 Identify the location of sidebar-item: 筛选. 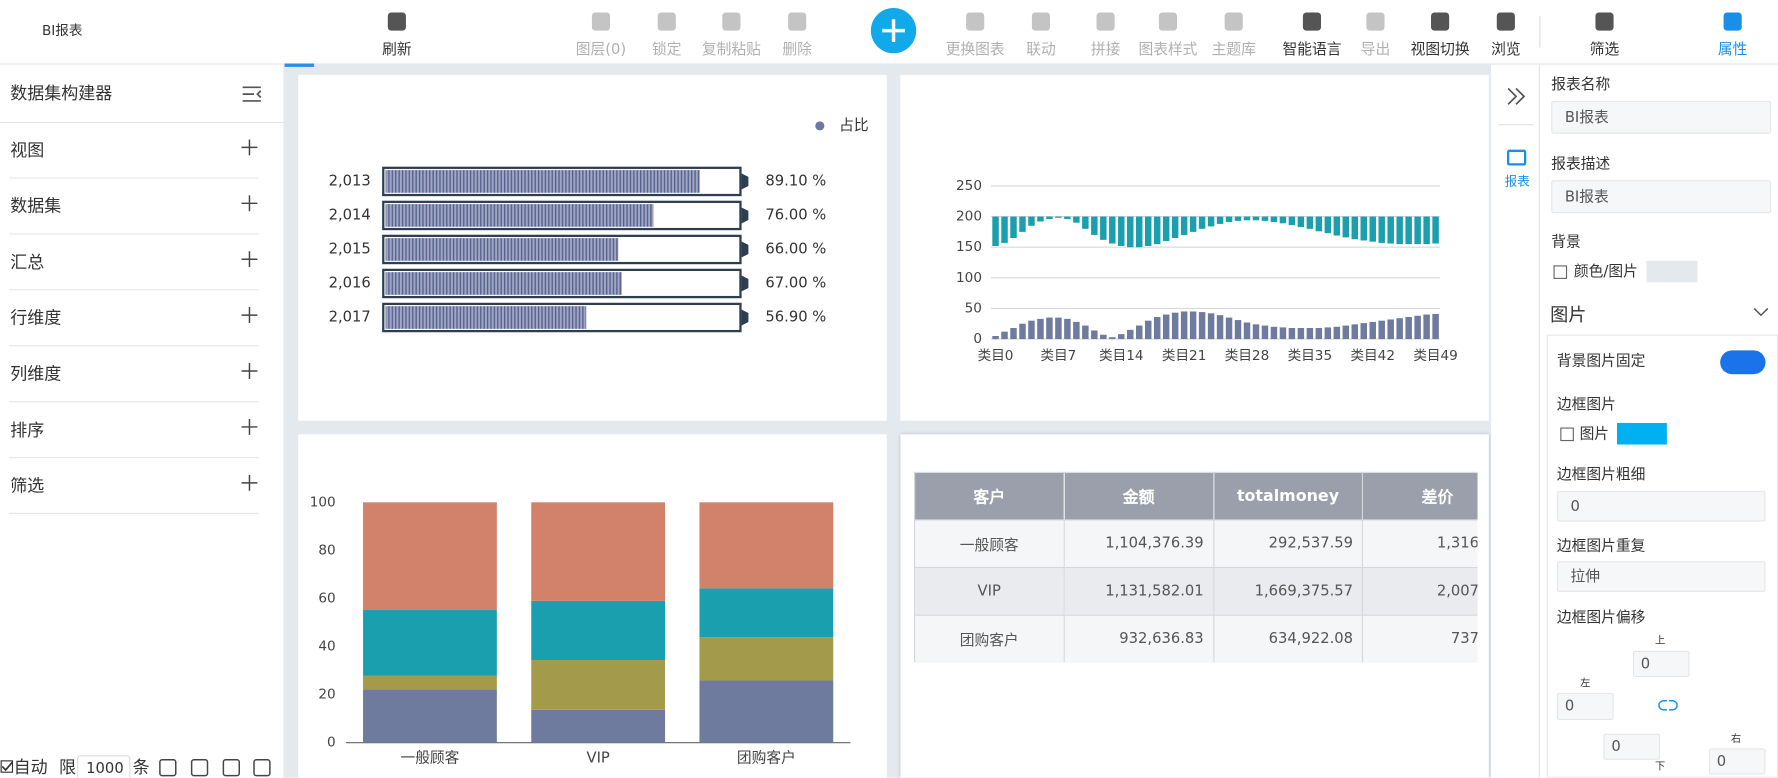
(27, 485).